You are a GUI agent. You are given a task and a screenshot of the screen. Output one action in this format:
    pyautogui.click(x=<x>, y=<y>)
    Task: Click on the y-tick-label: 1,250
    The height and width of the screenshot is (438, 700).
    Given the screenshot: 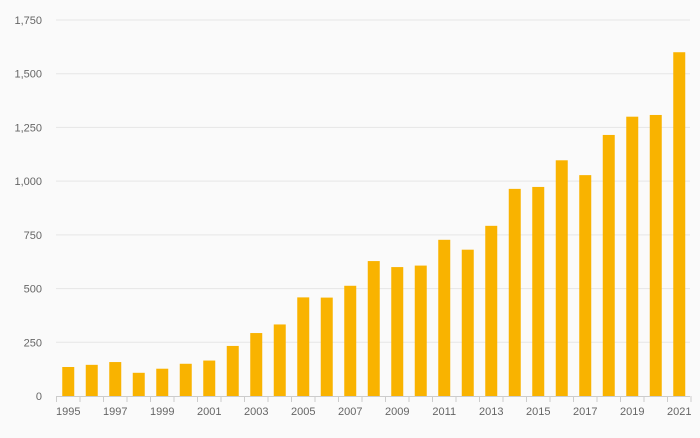 What is the action you would take?
    pyautogui.click(x=28, y=128)
    